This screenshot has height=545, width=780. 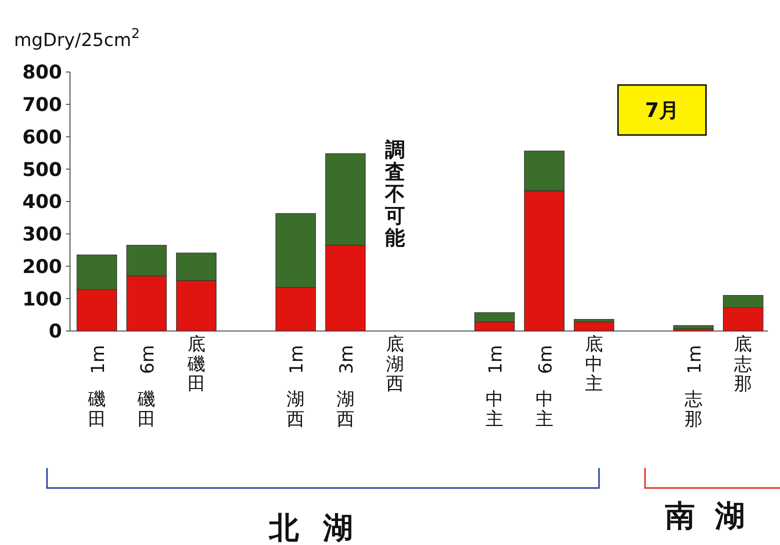 I want to click on x-tick-label: 底中主, so click(x=594, y=364).